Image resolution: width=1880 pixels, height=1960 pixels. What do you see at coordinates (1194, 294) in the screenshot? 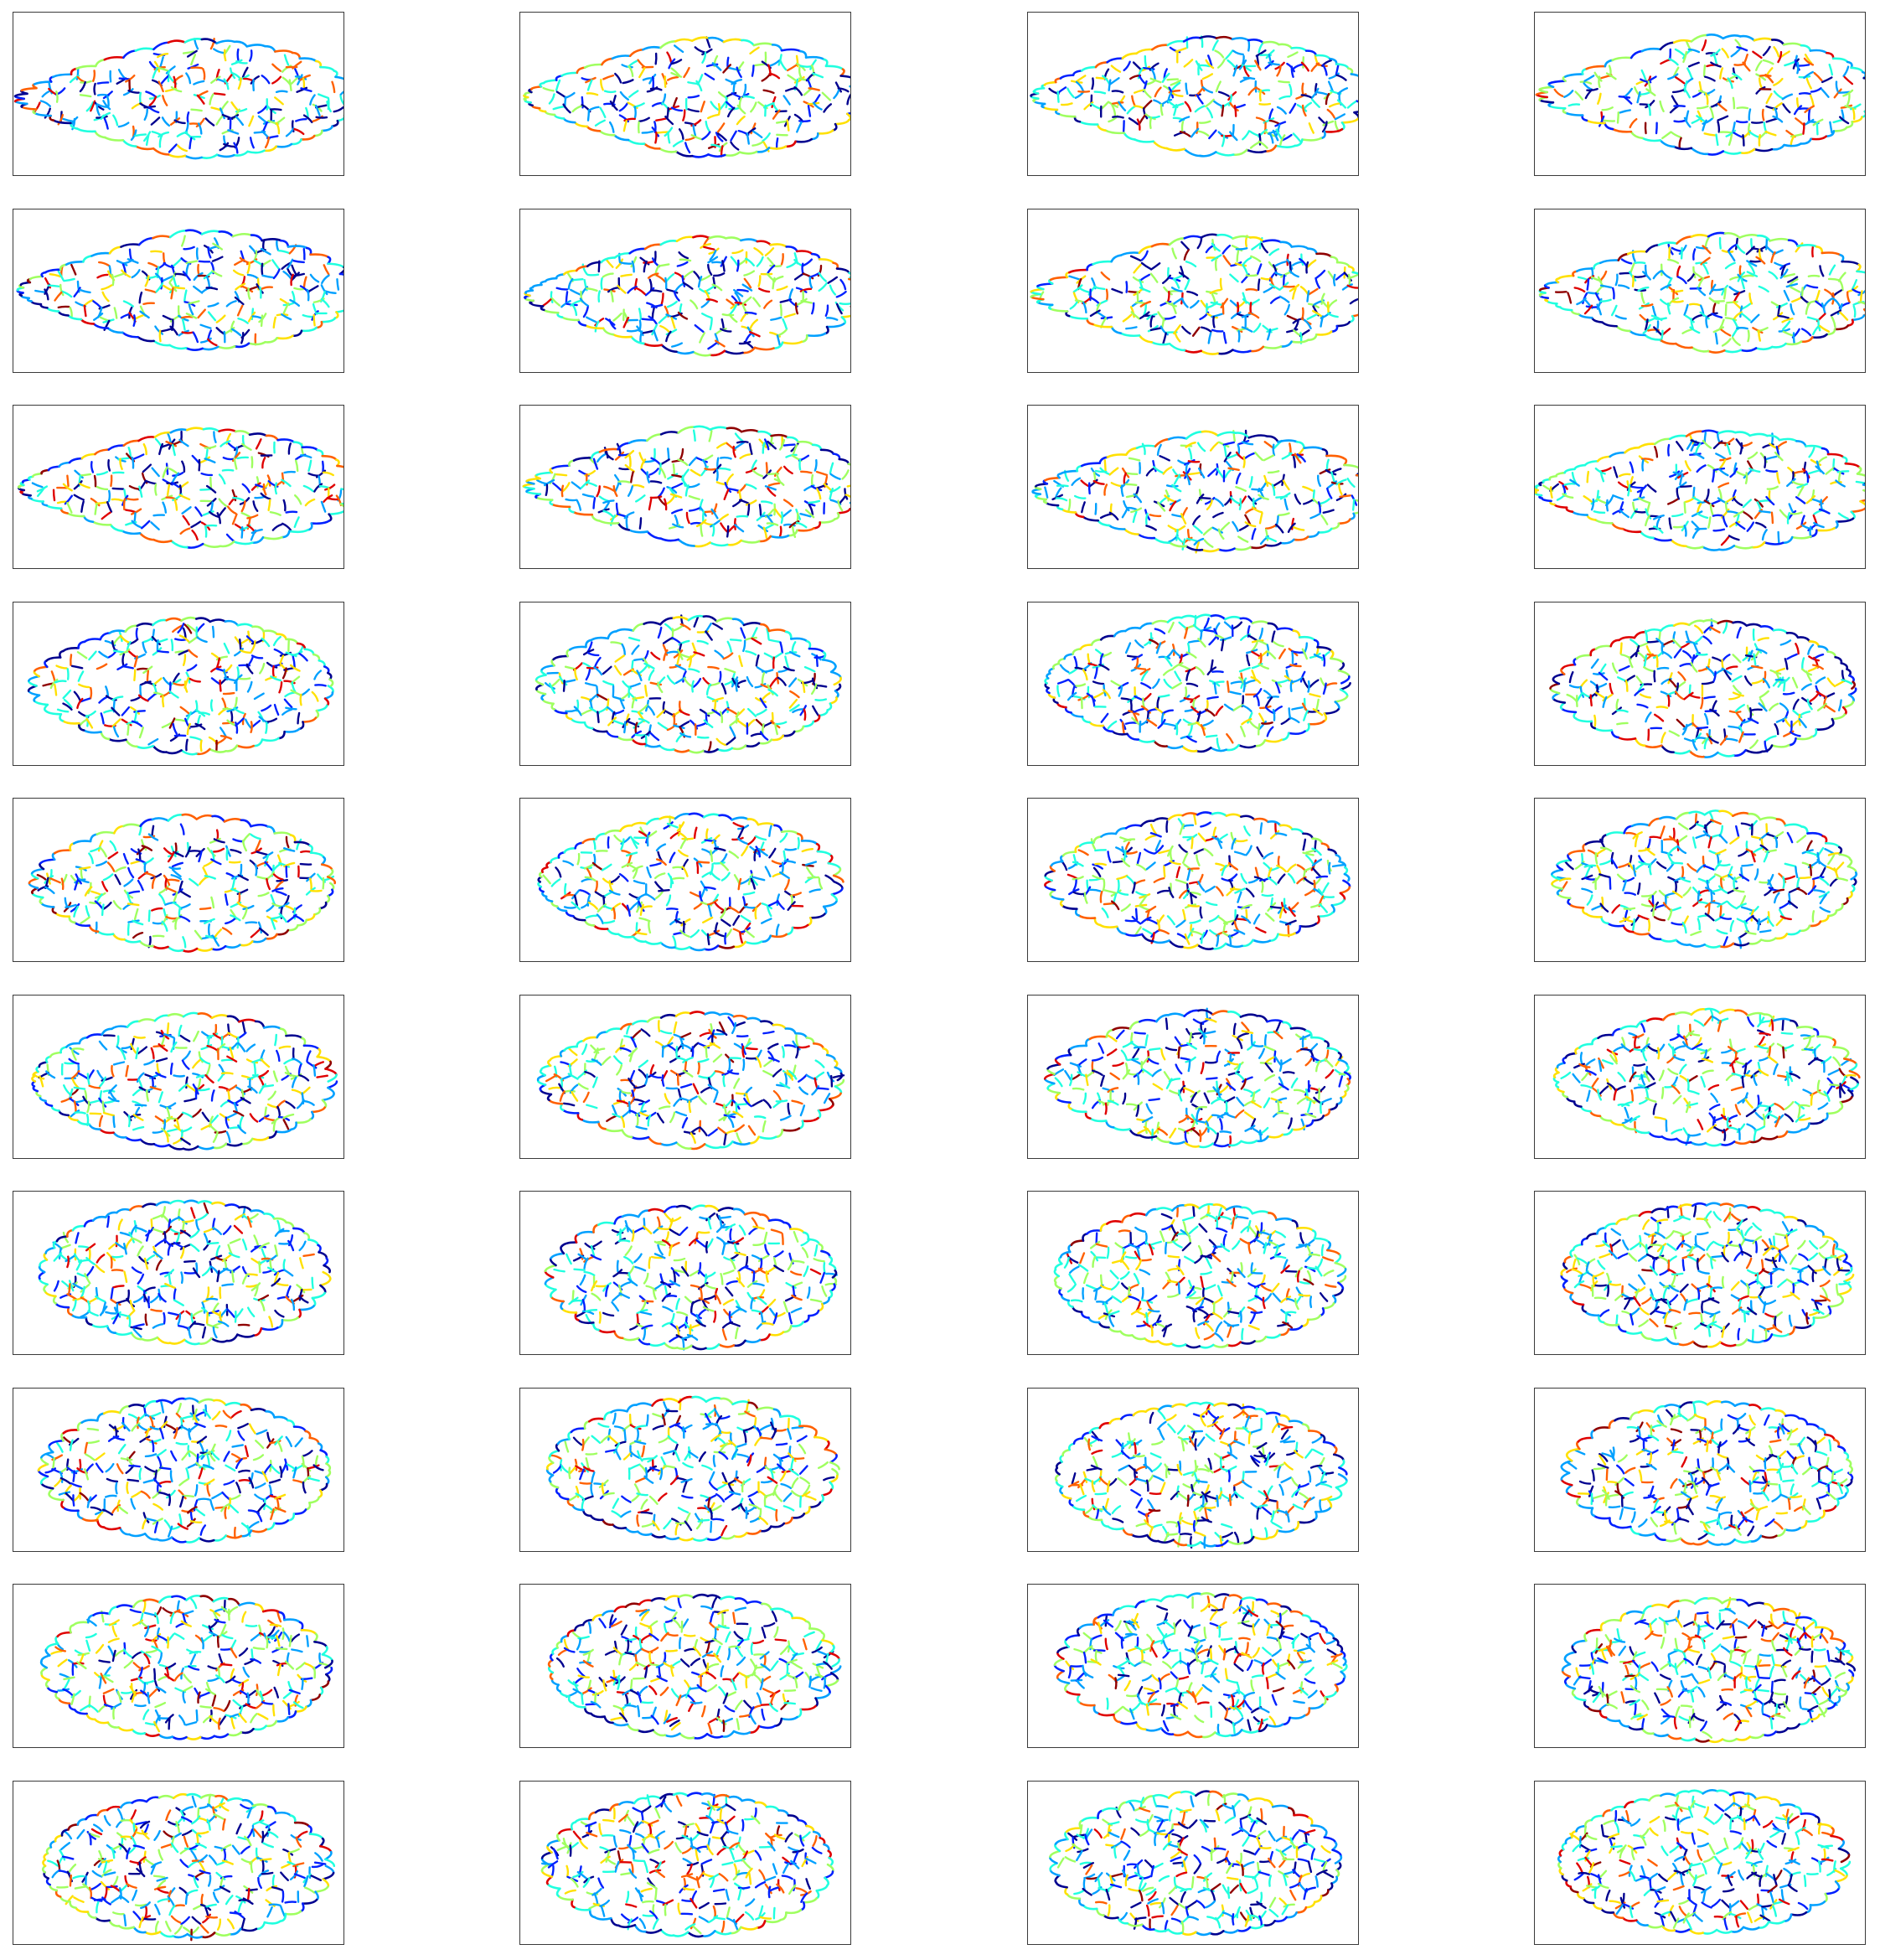
I see `embryo-outline` at bounding box center [1194, 294].